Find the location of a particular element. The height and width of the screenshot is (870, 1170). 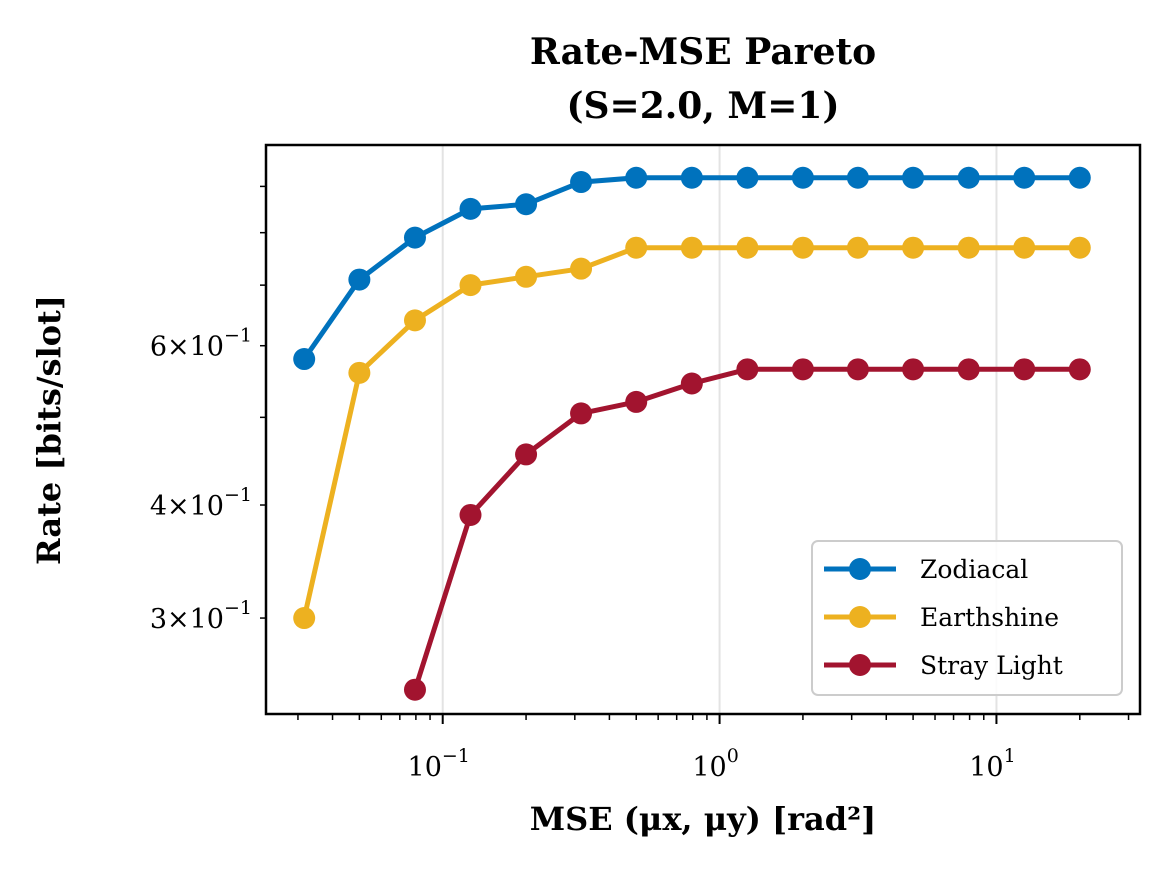

legend-box is located at coordinates (967, 618).